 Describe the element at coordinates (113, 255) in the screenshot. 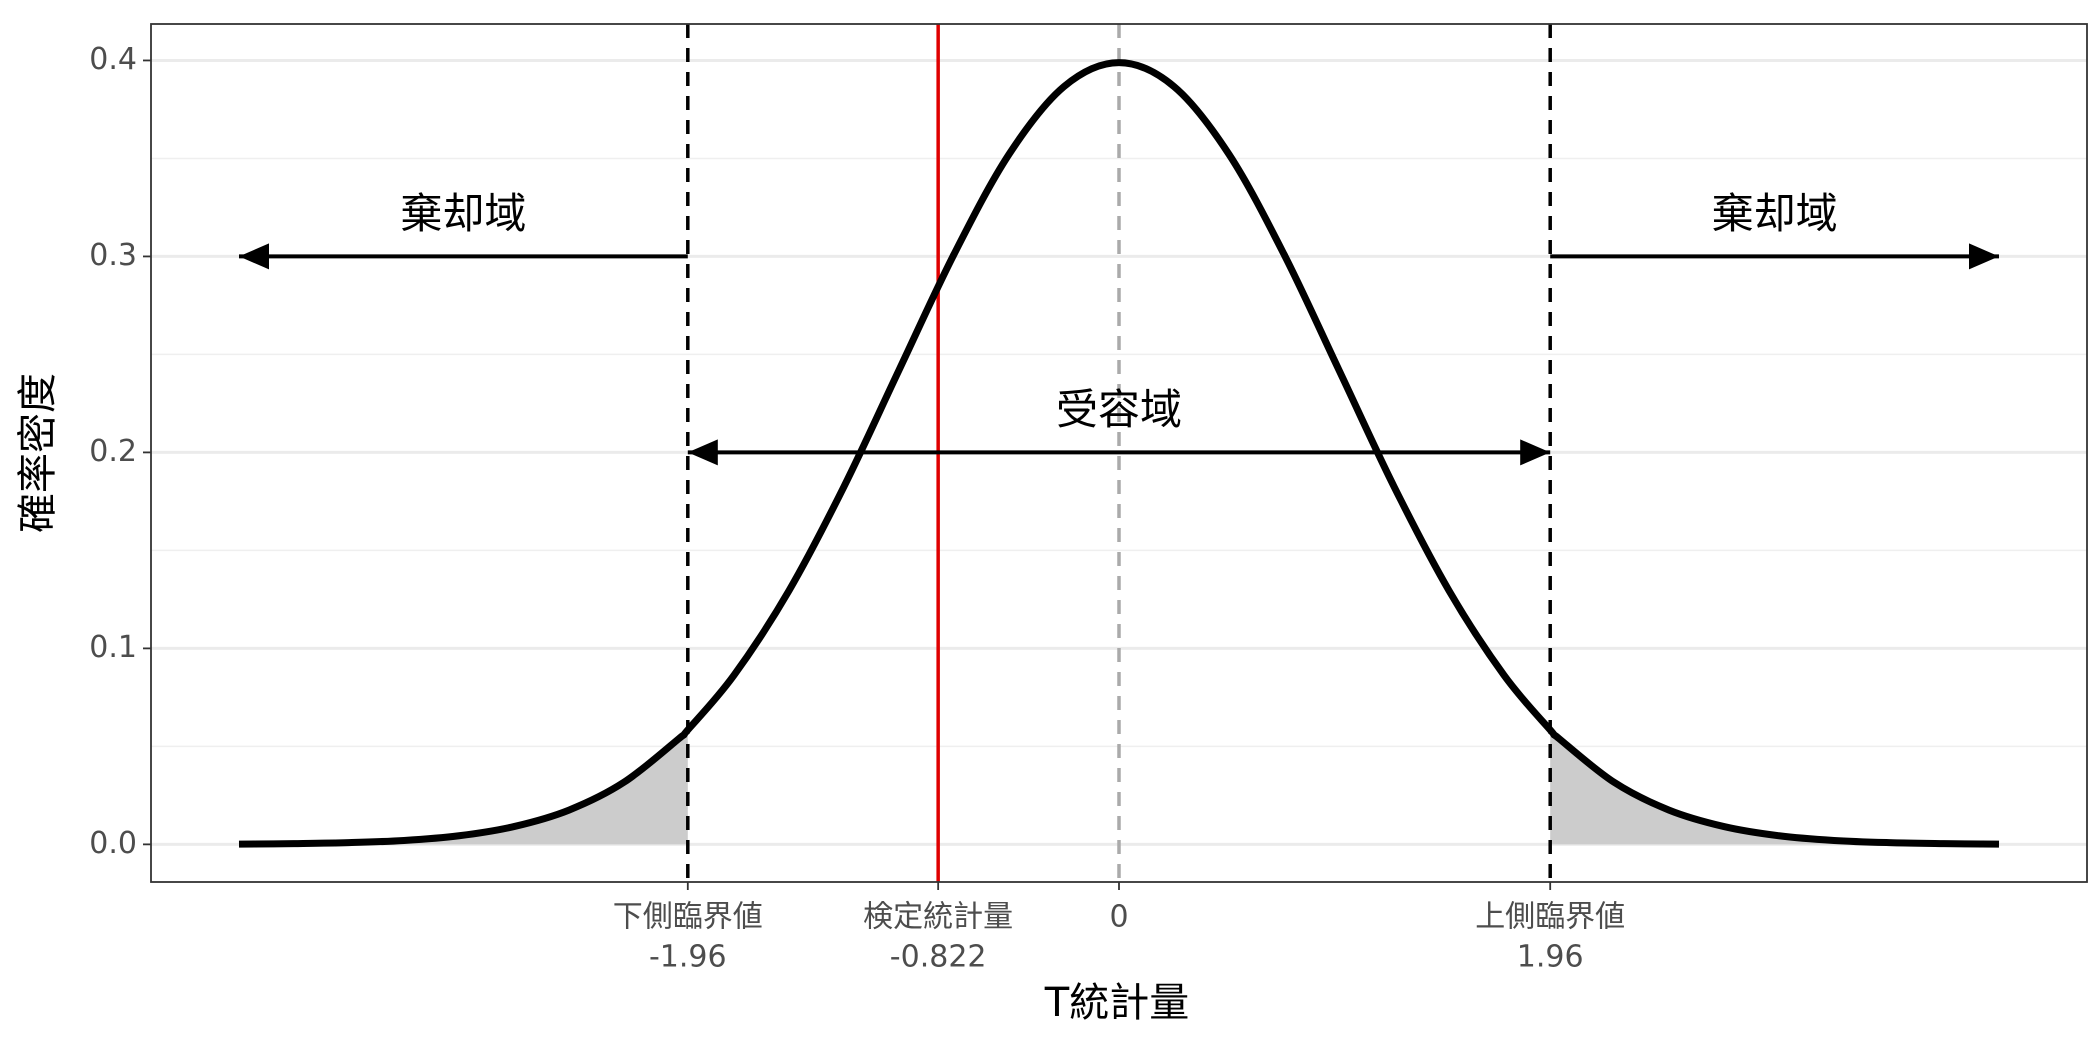

I see `y-tick-label: 0.3` at that location.